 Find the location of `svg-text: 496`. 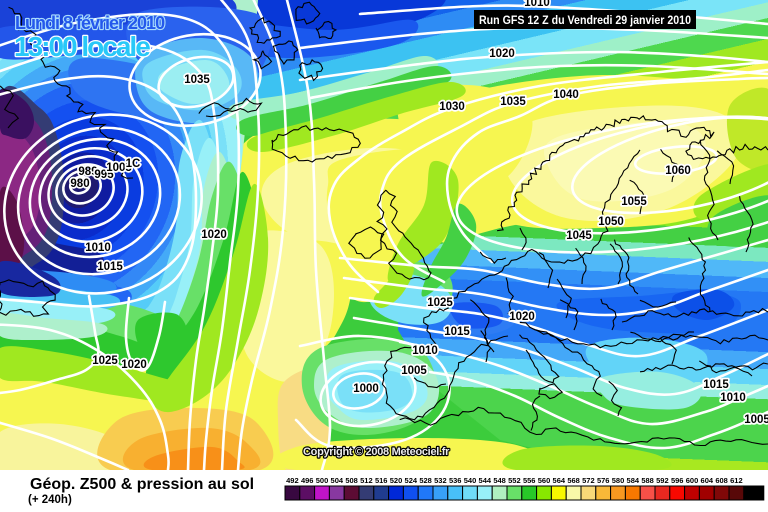

svg-text: 496 is located at coordinates (307, 480).